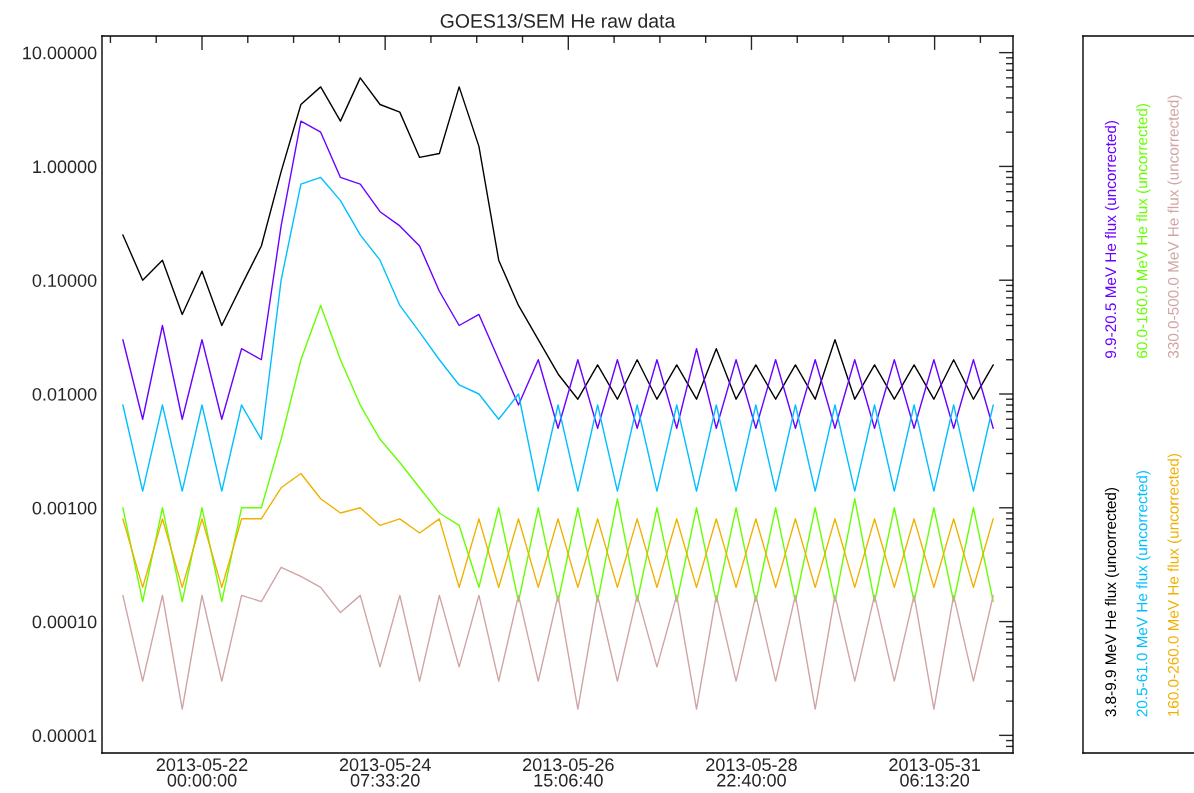  I want to click on y-tick-label: 0.00100, so click(64, 508).